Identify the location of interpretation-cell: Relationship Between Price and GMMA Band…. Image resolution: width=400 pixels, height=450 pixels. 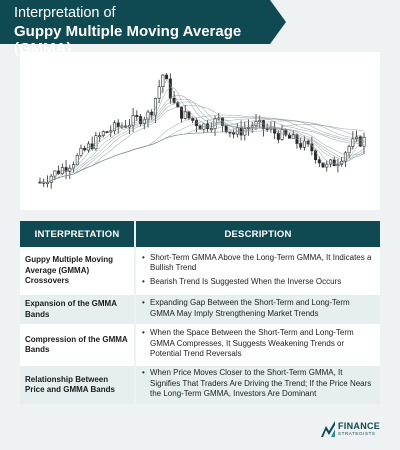
(78, 385).